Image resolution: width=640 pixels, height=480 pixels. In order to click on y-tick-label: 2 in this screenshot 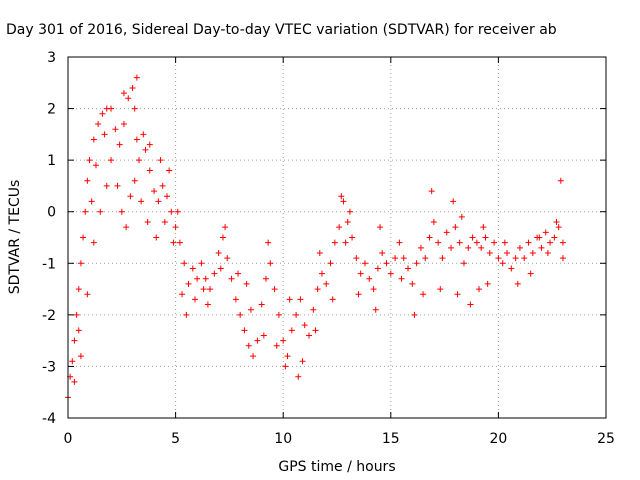, I will do `click(51, 110)`.